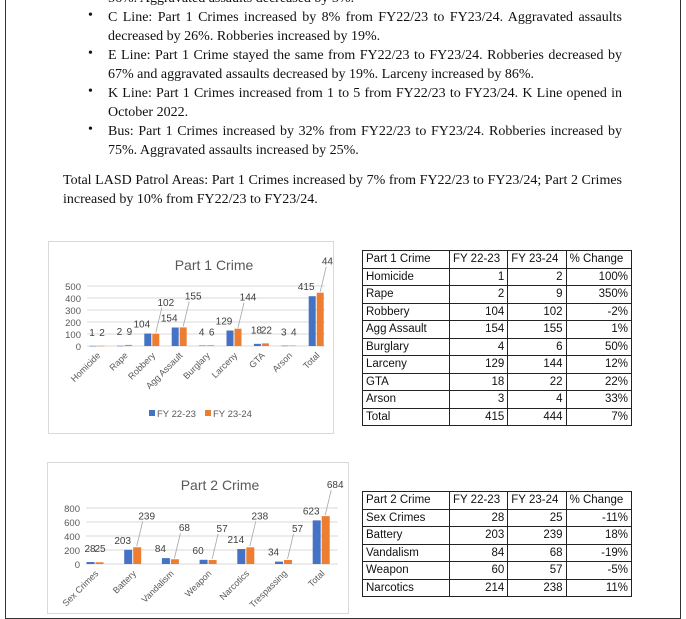  What do you see at coordinates (599, 364) in the screenshot?
I see `table-cell: 12%` at bounding box center [599, 364].